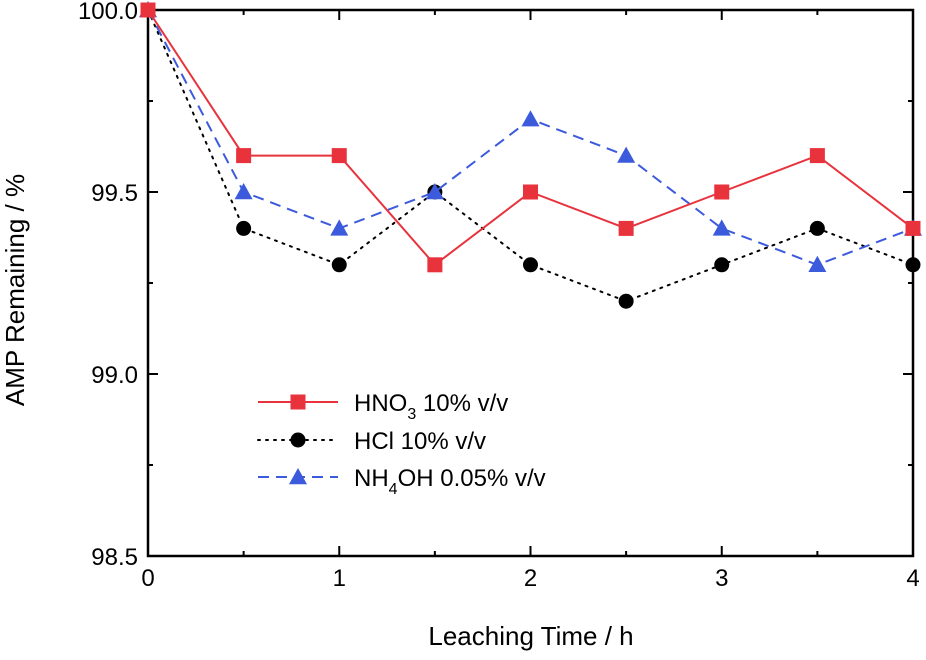 This screenshot has height=660, width=926. What do you see at coordinates (912, 578) in the screenshot?
I see `x-tick-label: 4` at bounding box center [912, 578].